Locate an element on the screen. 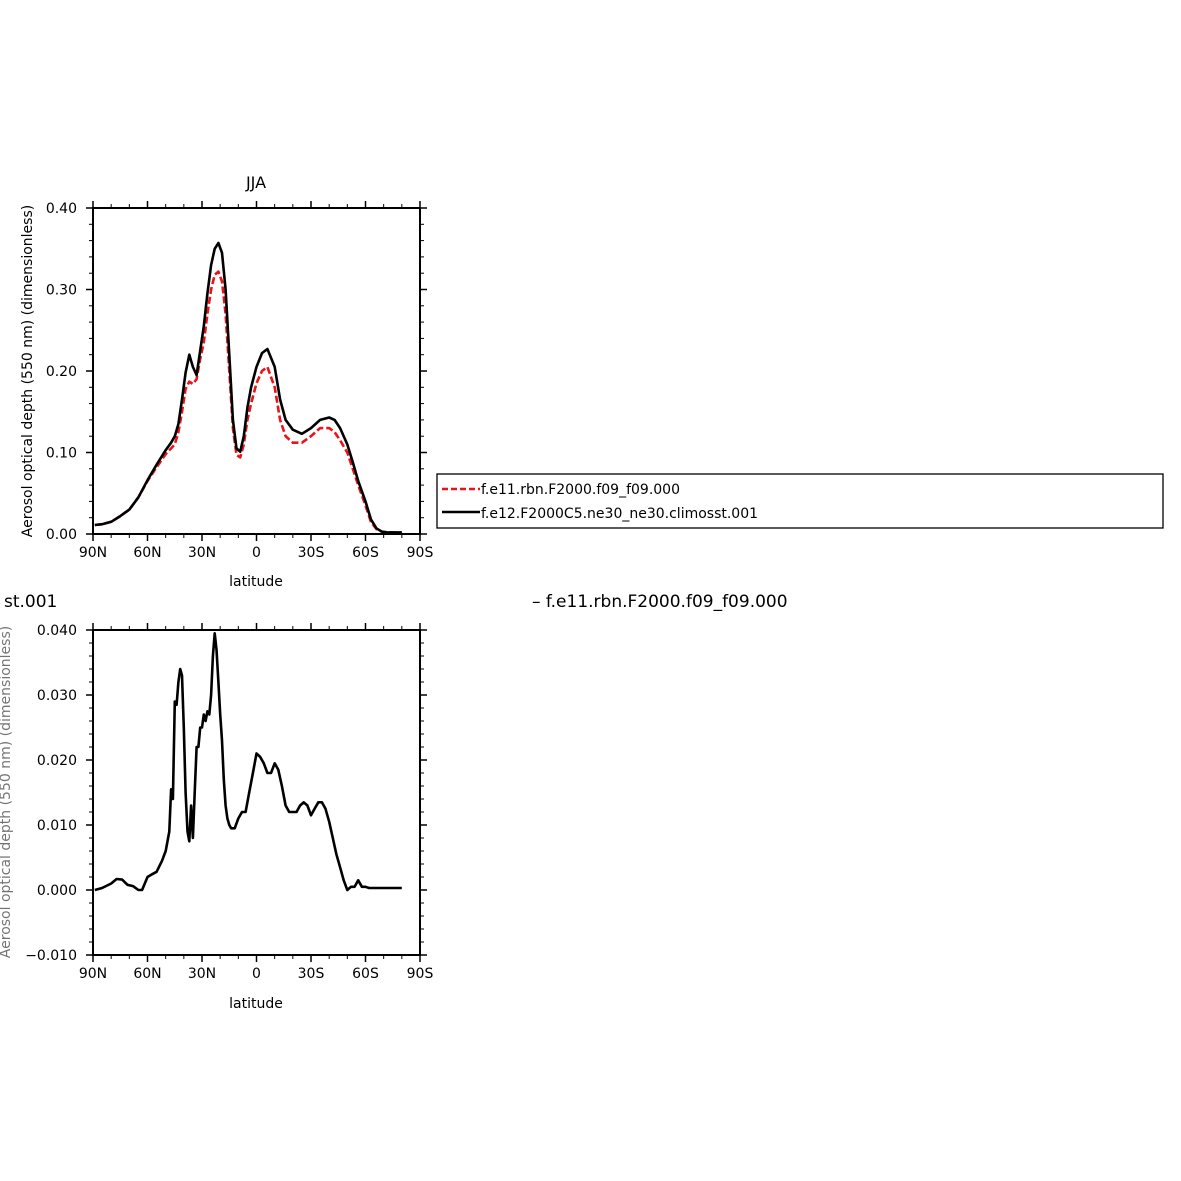 The width and height of the screenshot is (1181, 1181). bottom-x-tick-label: 60S is located at coordinates (365, 974).